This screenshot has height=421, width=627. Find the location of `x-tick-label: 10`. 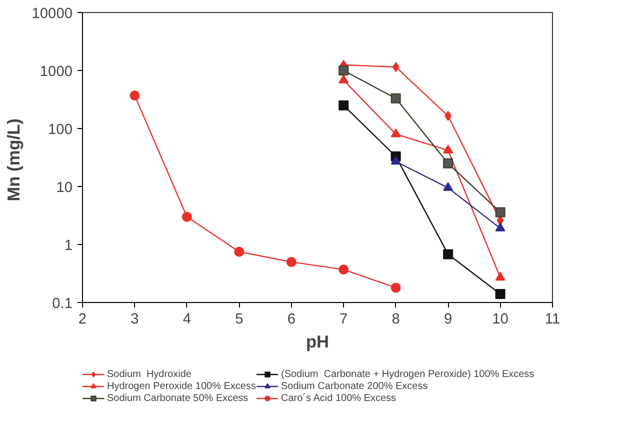

x-tick-label: 10 is located at coordinates (500, 320).